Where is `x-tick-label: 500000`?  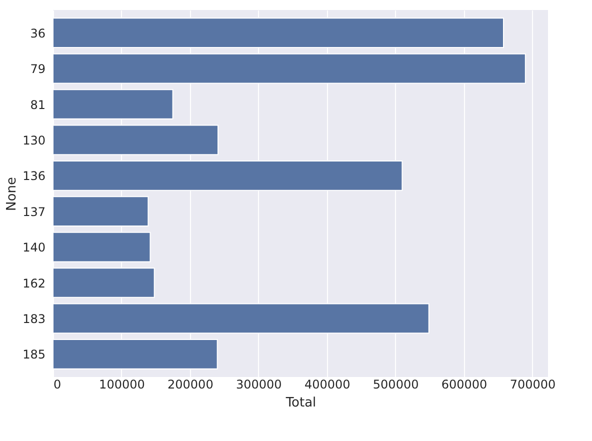 x-tick-label: 500000 is located at coordinates (395, 385).